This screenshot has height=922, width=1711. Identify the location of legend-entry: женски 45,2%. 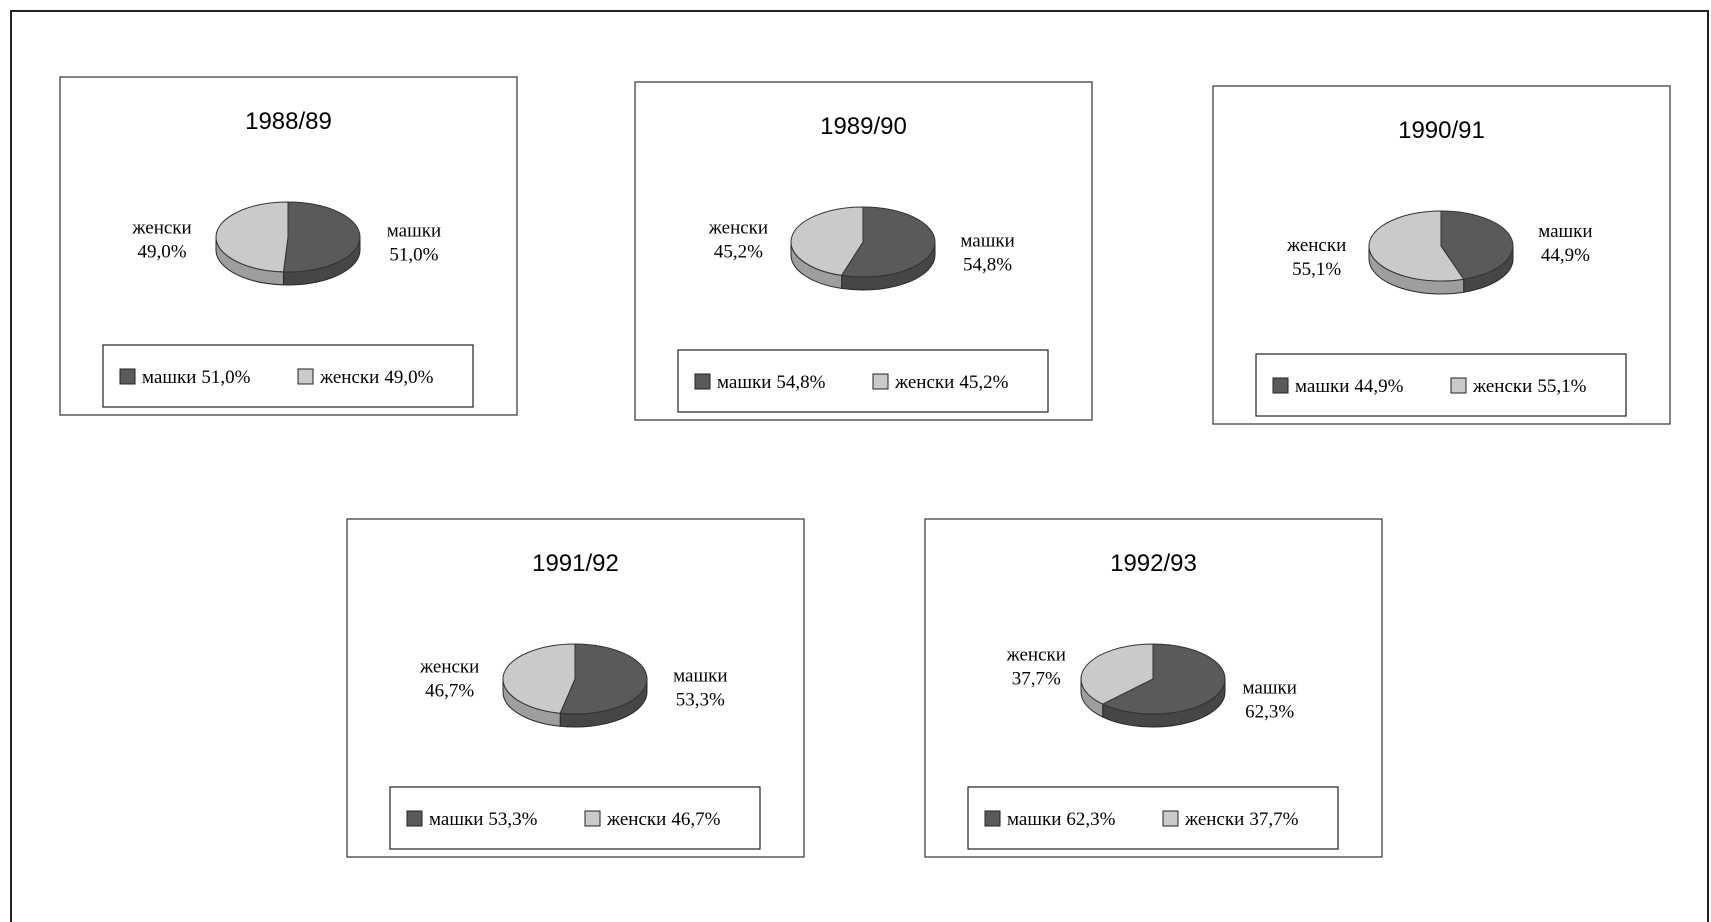
(951, 382).